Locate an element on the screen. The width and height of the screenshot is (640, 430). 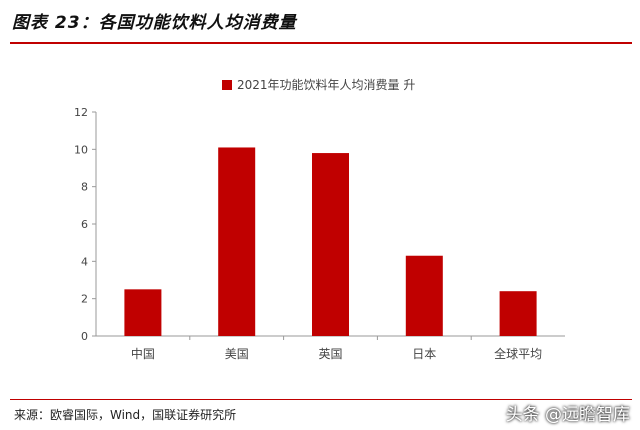
title-rule is located at coordinates (321, 43).